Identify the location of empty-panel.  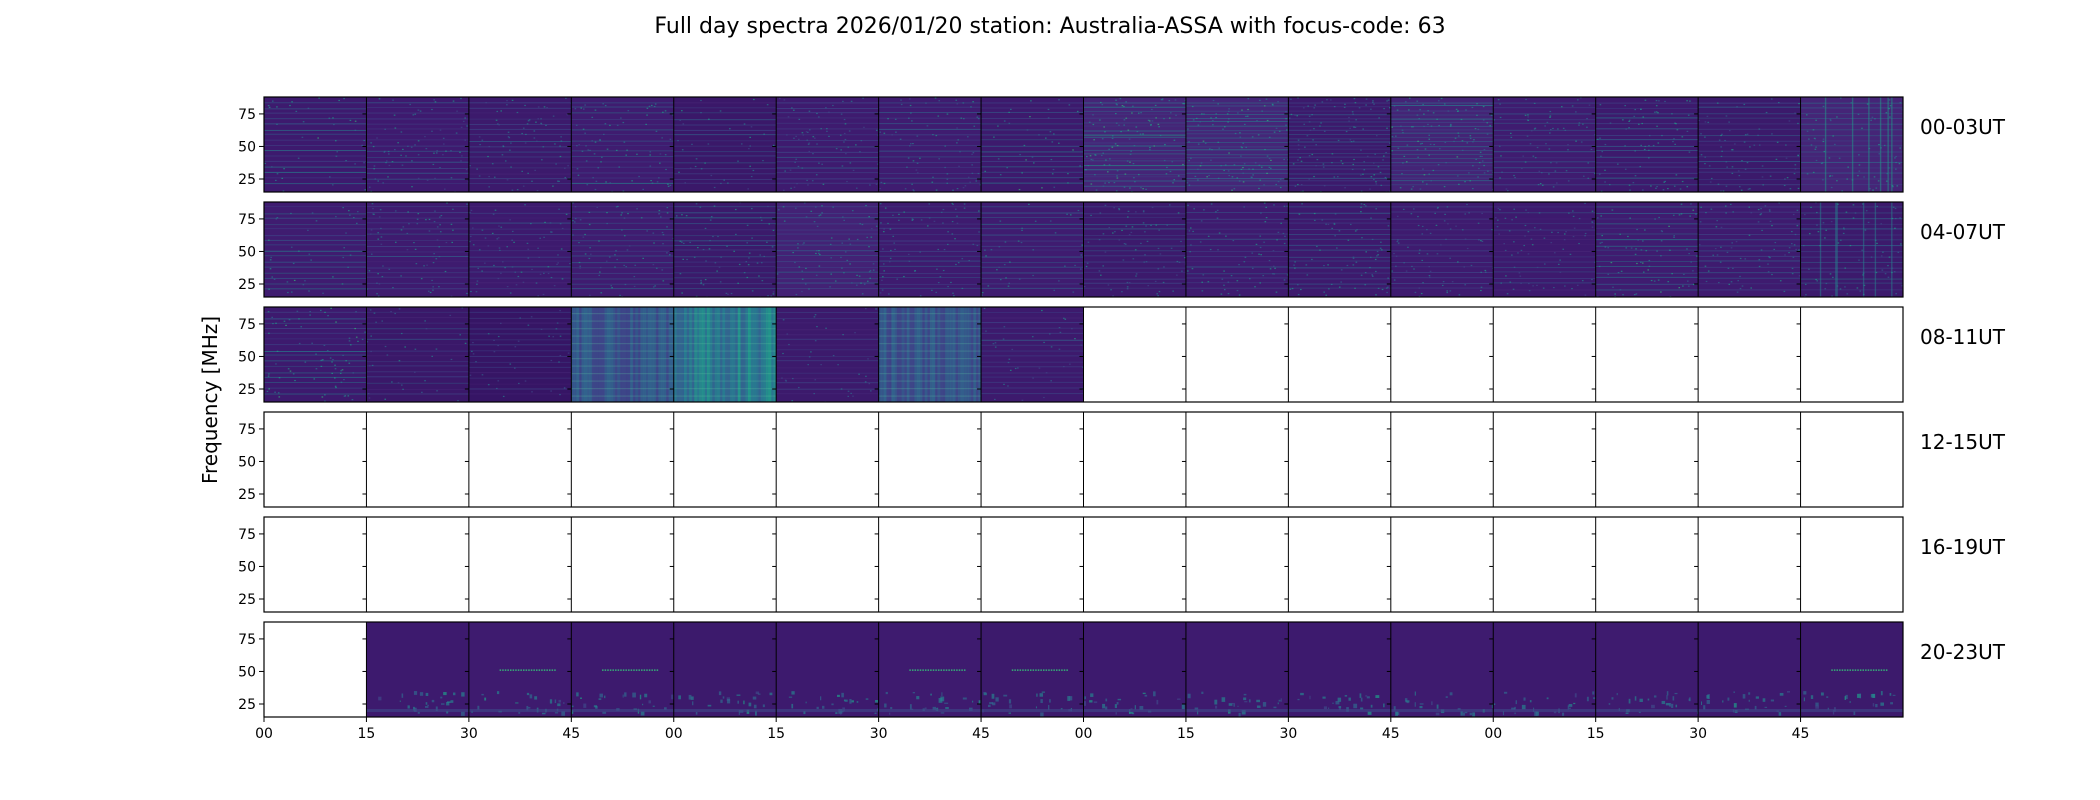
(417, 564).